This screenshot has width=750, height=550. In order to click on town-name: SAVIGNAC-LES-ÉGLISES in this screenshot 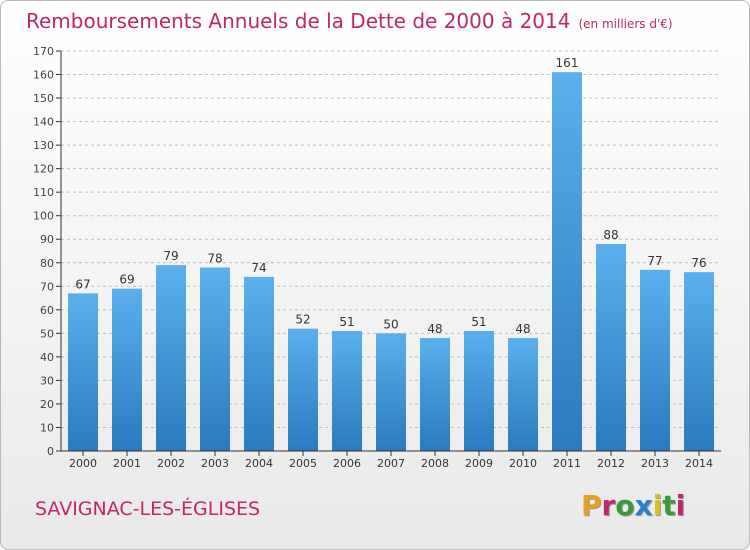, I will do `click(148, 509)`.